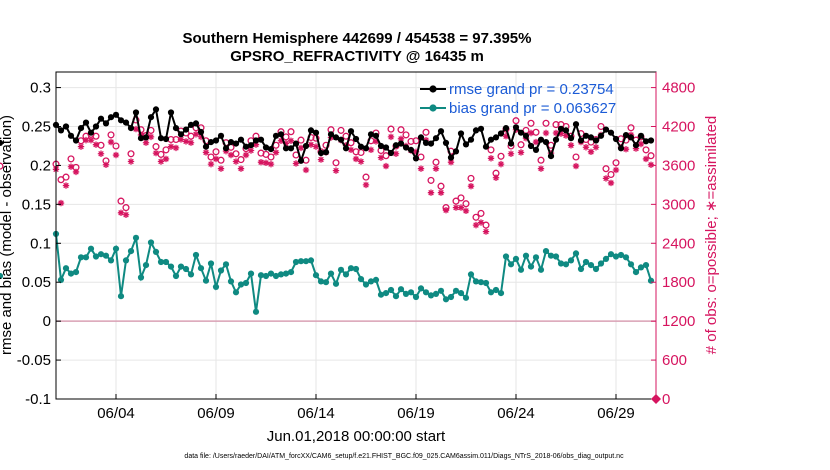  I want to click on y-right-tick-label: 1800, so click(678, 282).